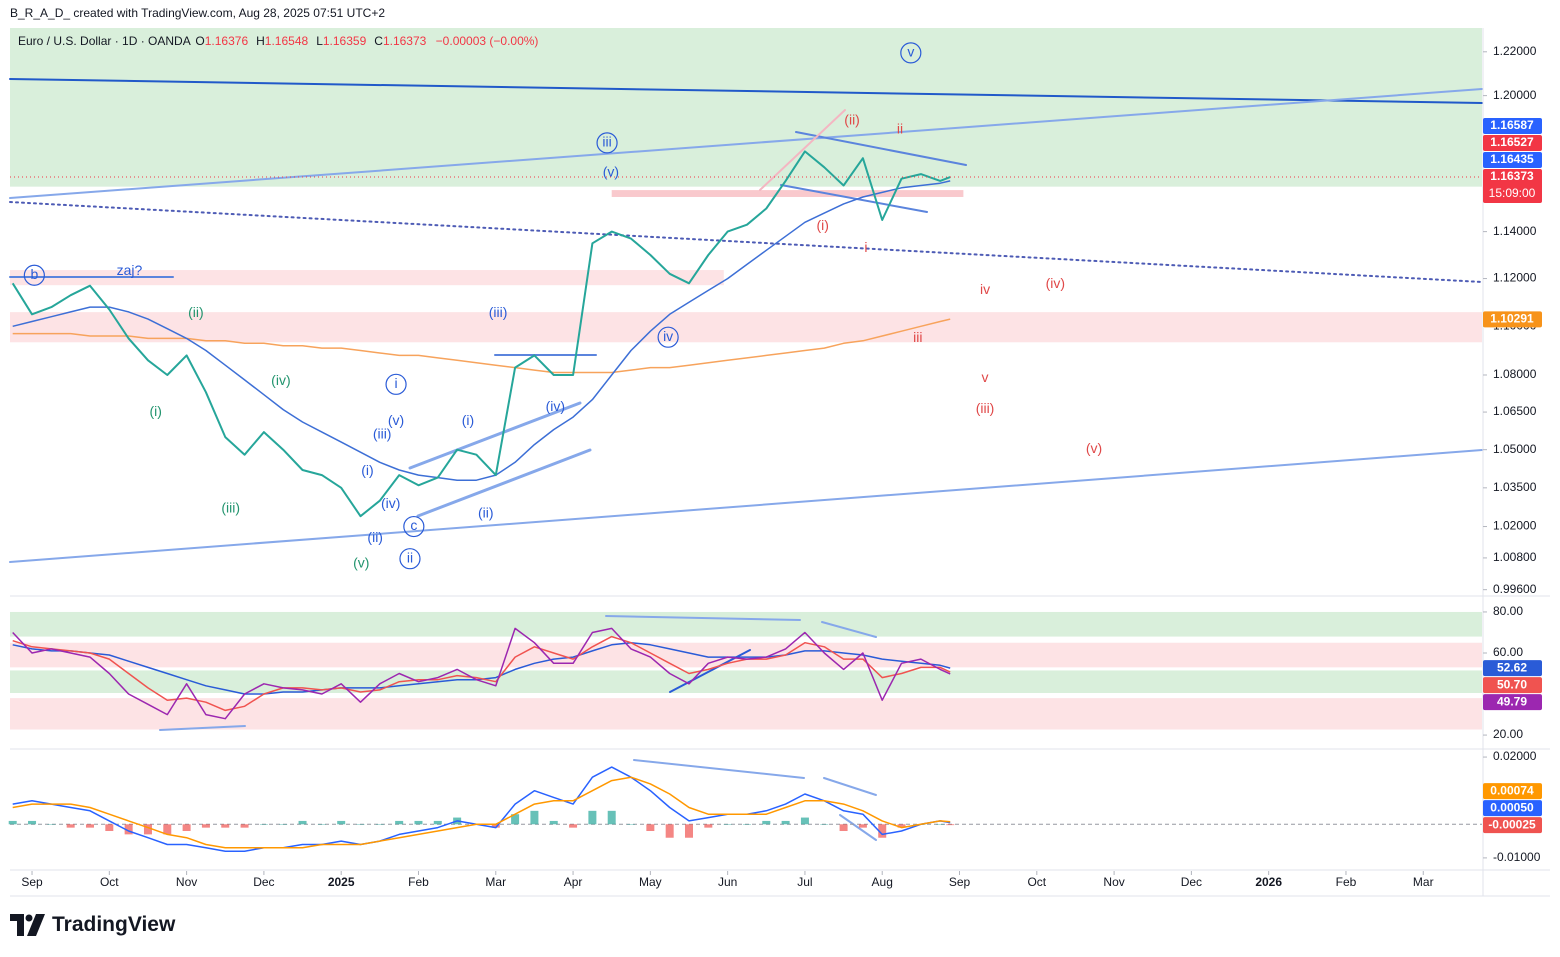  I want to click on y-tick-label: 20.00, so click(1508, 734).